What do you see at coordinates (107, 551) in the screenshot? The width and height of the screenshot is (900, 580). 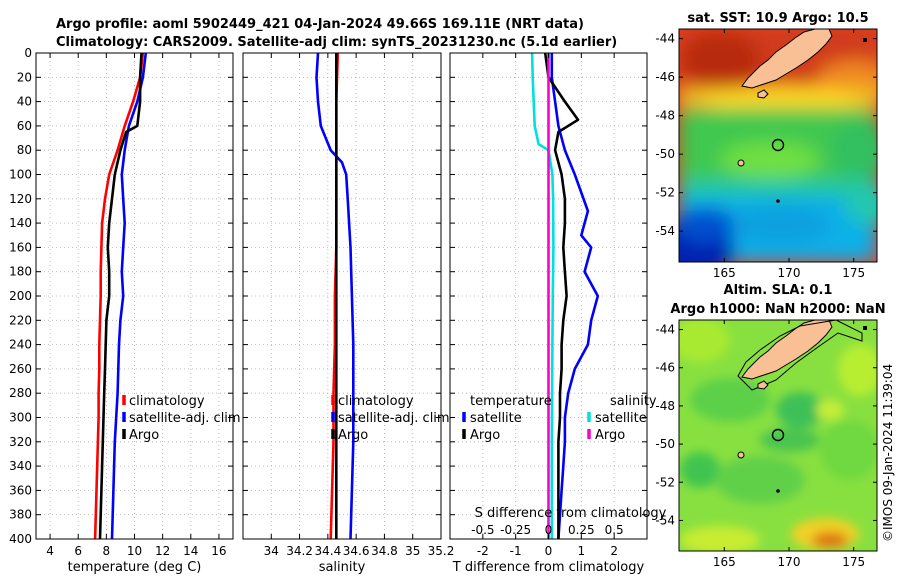 I see `x-tick-label: 8` at bounding box center [107, 551].